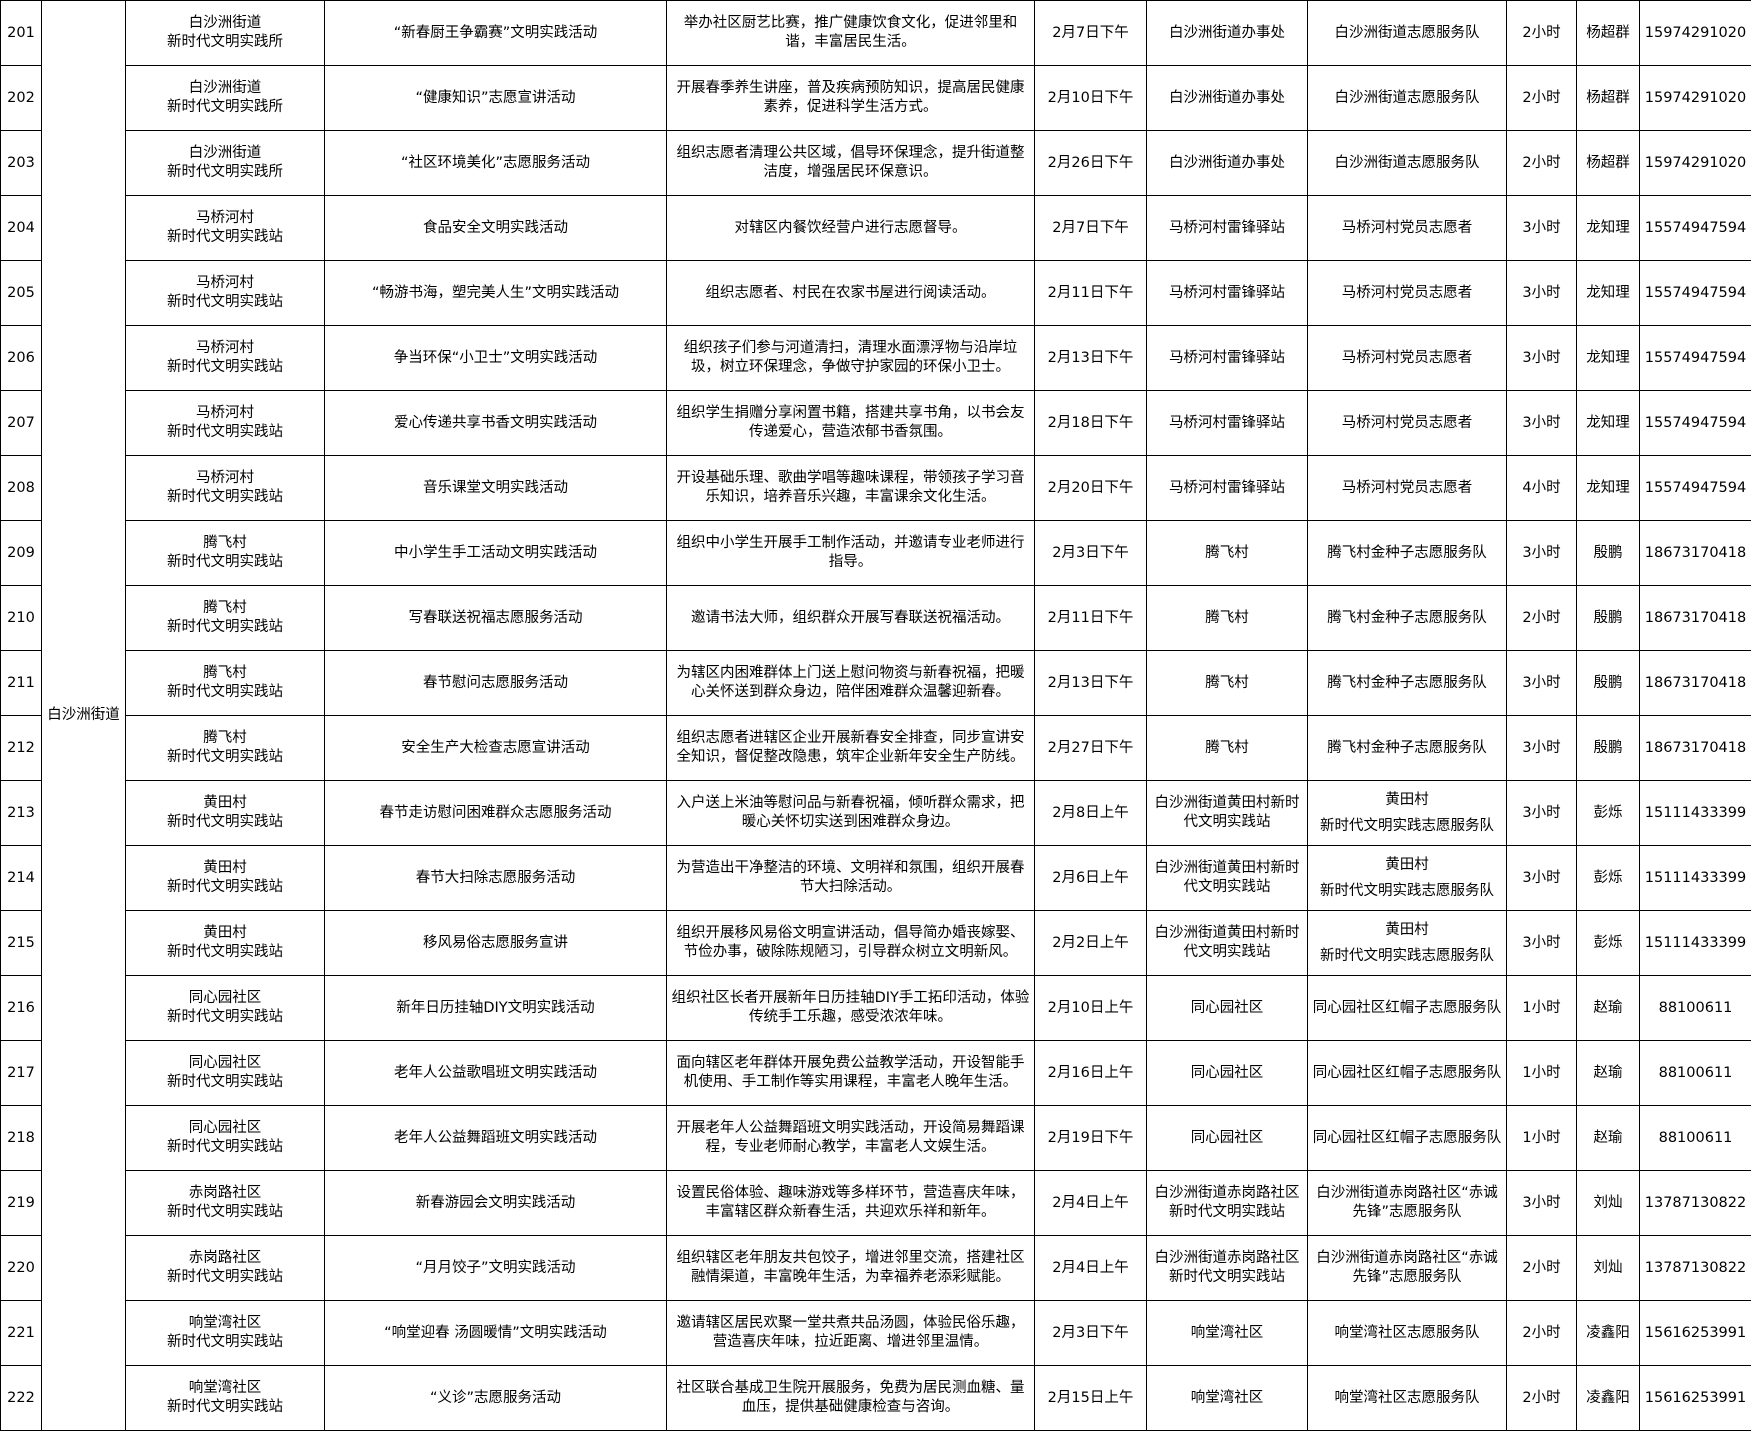 The image size is (1751, 1454). What do you see at coordinates (495, 1138) in the screenshot?
I see `activity-name-cell: 老年人公益舞蹈班文明实践活动` at bounding box center [495, 1138].